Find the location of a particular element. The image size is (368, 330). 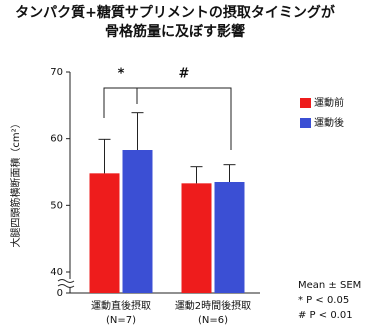

annotation: * is located at coordinates (121, 74).